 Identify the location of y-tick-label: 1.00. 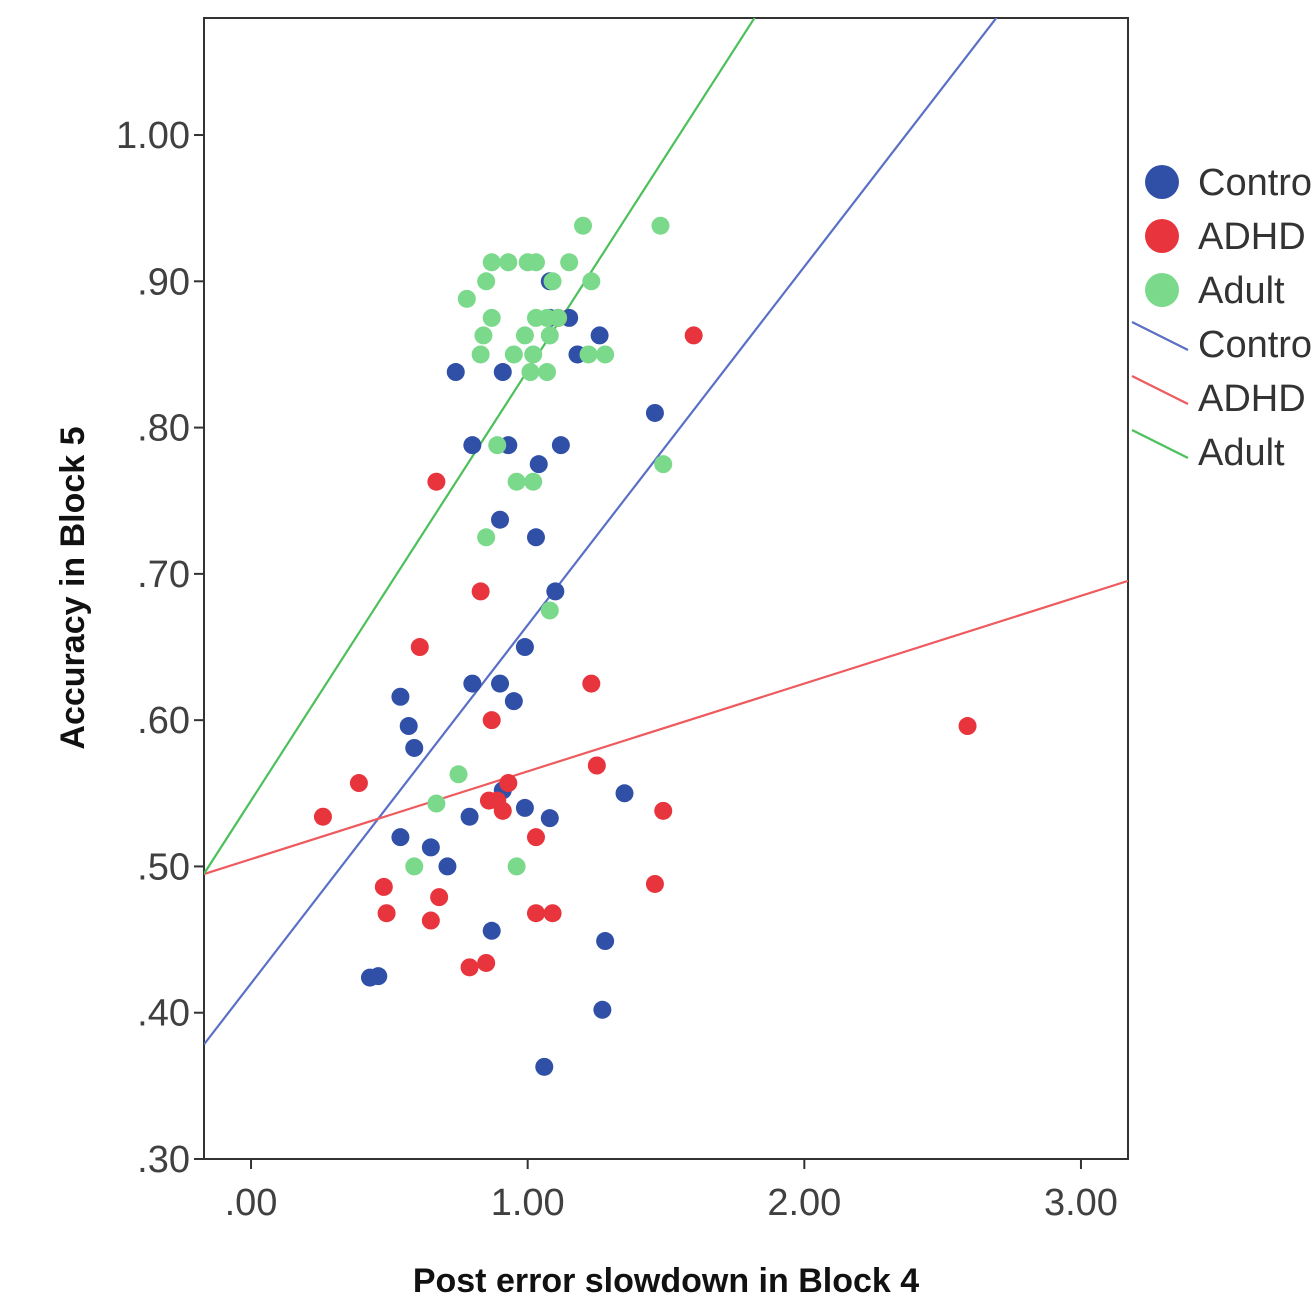
(153, 136).